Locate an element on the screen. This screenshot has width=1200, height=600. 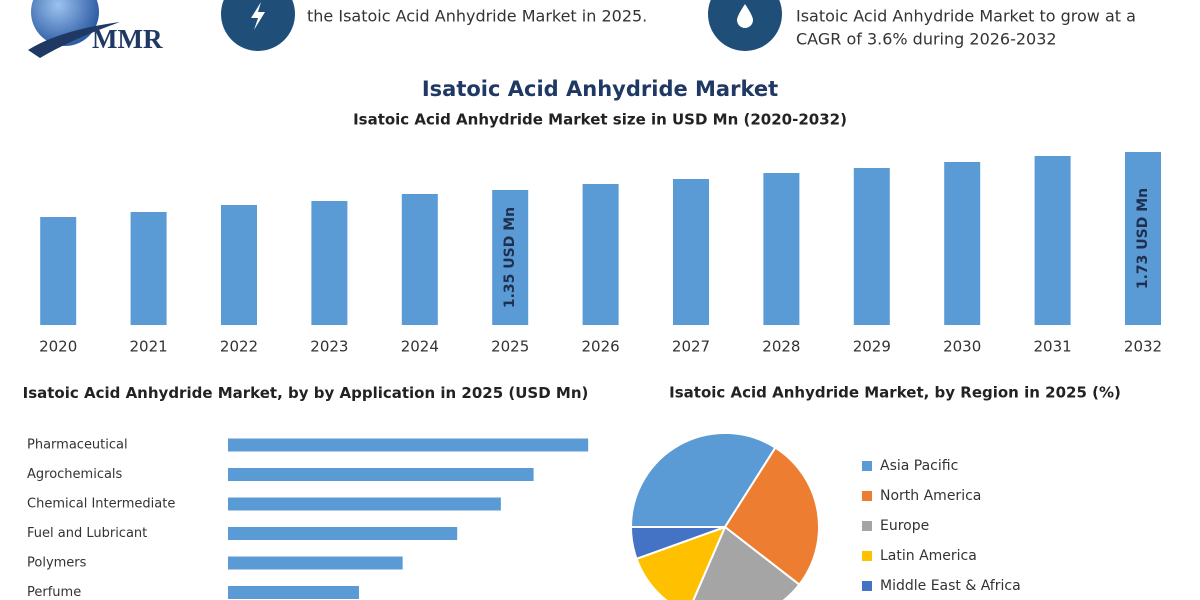
x-tick-label: 2022 is located at coordinates (239, 347).